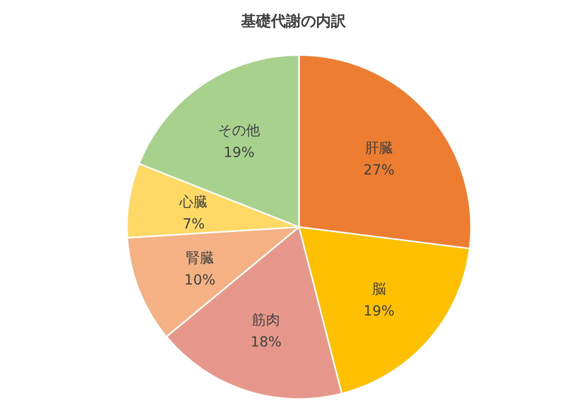 Image resolution: width=587 pixels, height=405 pixels. Describe the element at coordinates (239, 130) in the screenshot. I see `slice-label: その他` at that location.